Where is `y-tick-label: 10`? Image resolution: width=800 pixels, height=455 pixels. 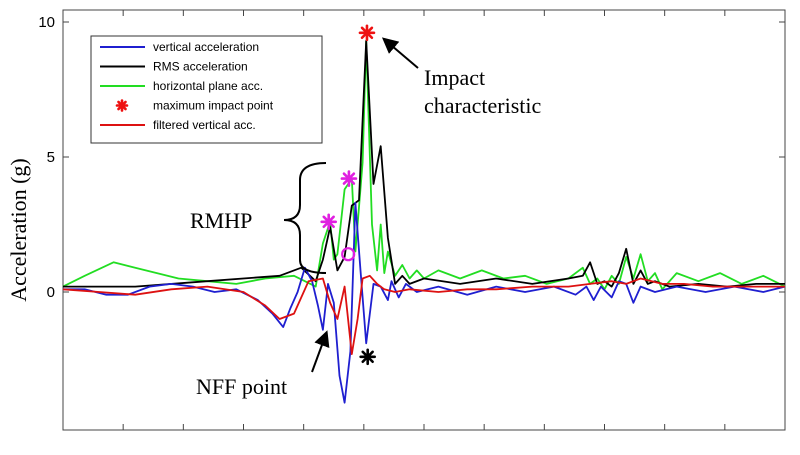
y-tick-label: 10 is located at coordinates (46, 22).